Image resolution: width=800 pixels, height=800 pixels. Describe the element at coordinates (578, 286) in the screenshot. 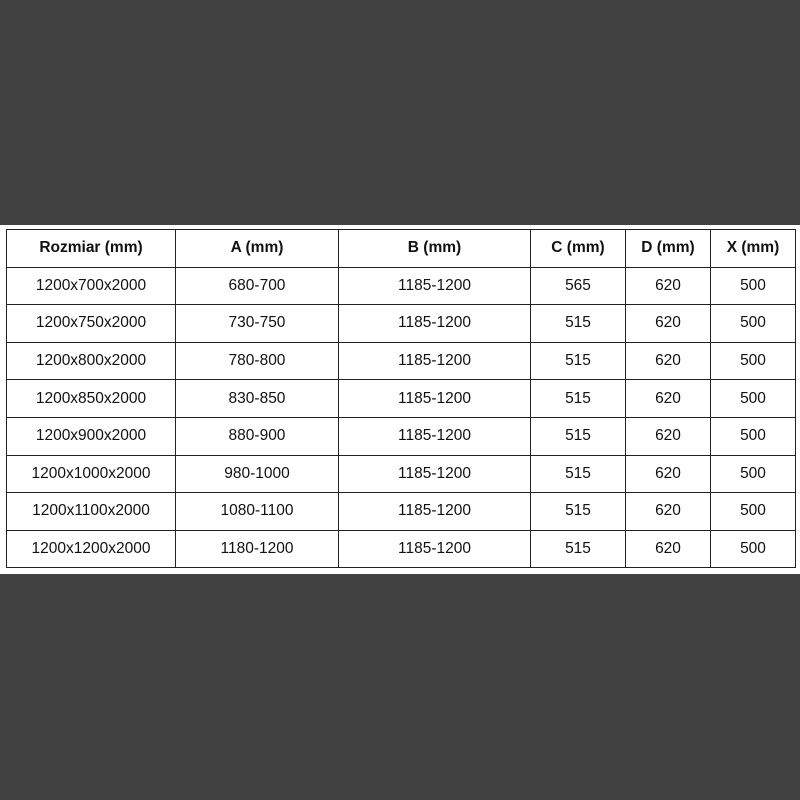

I see `table-cell: 565` at that location.